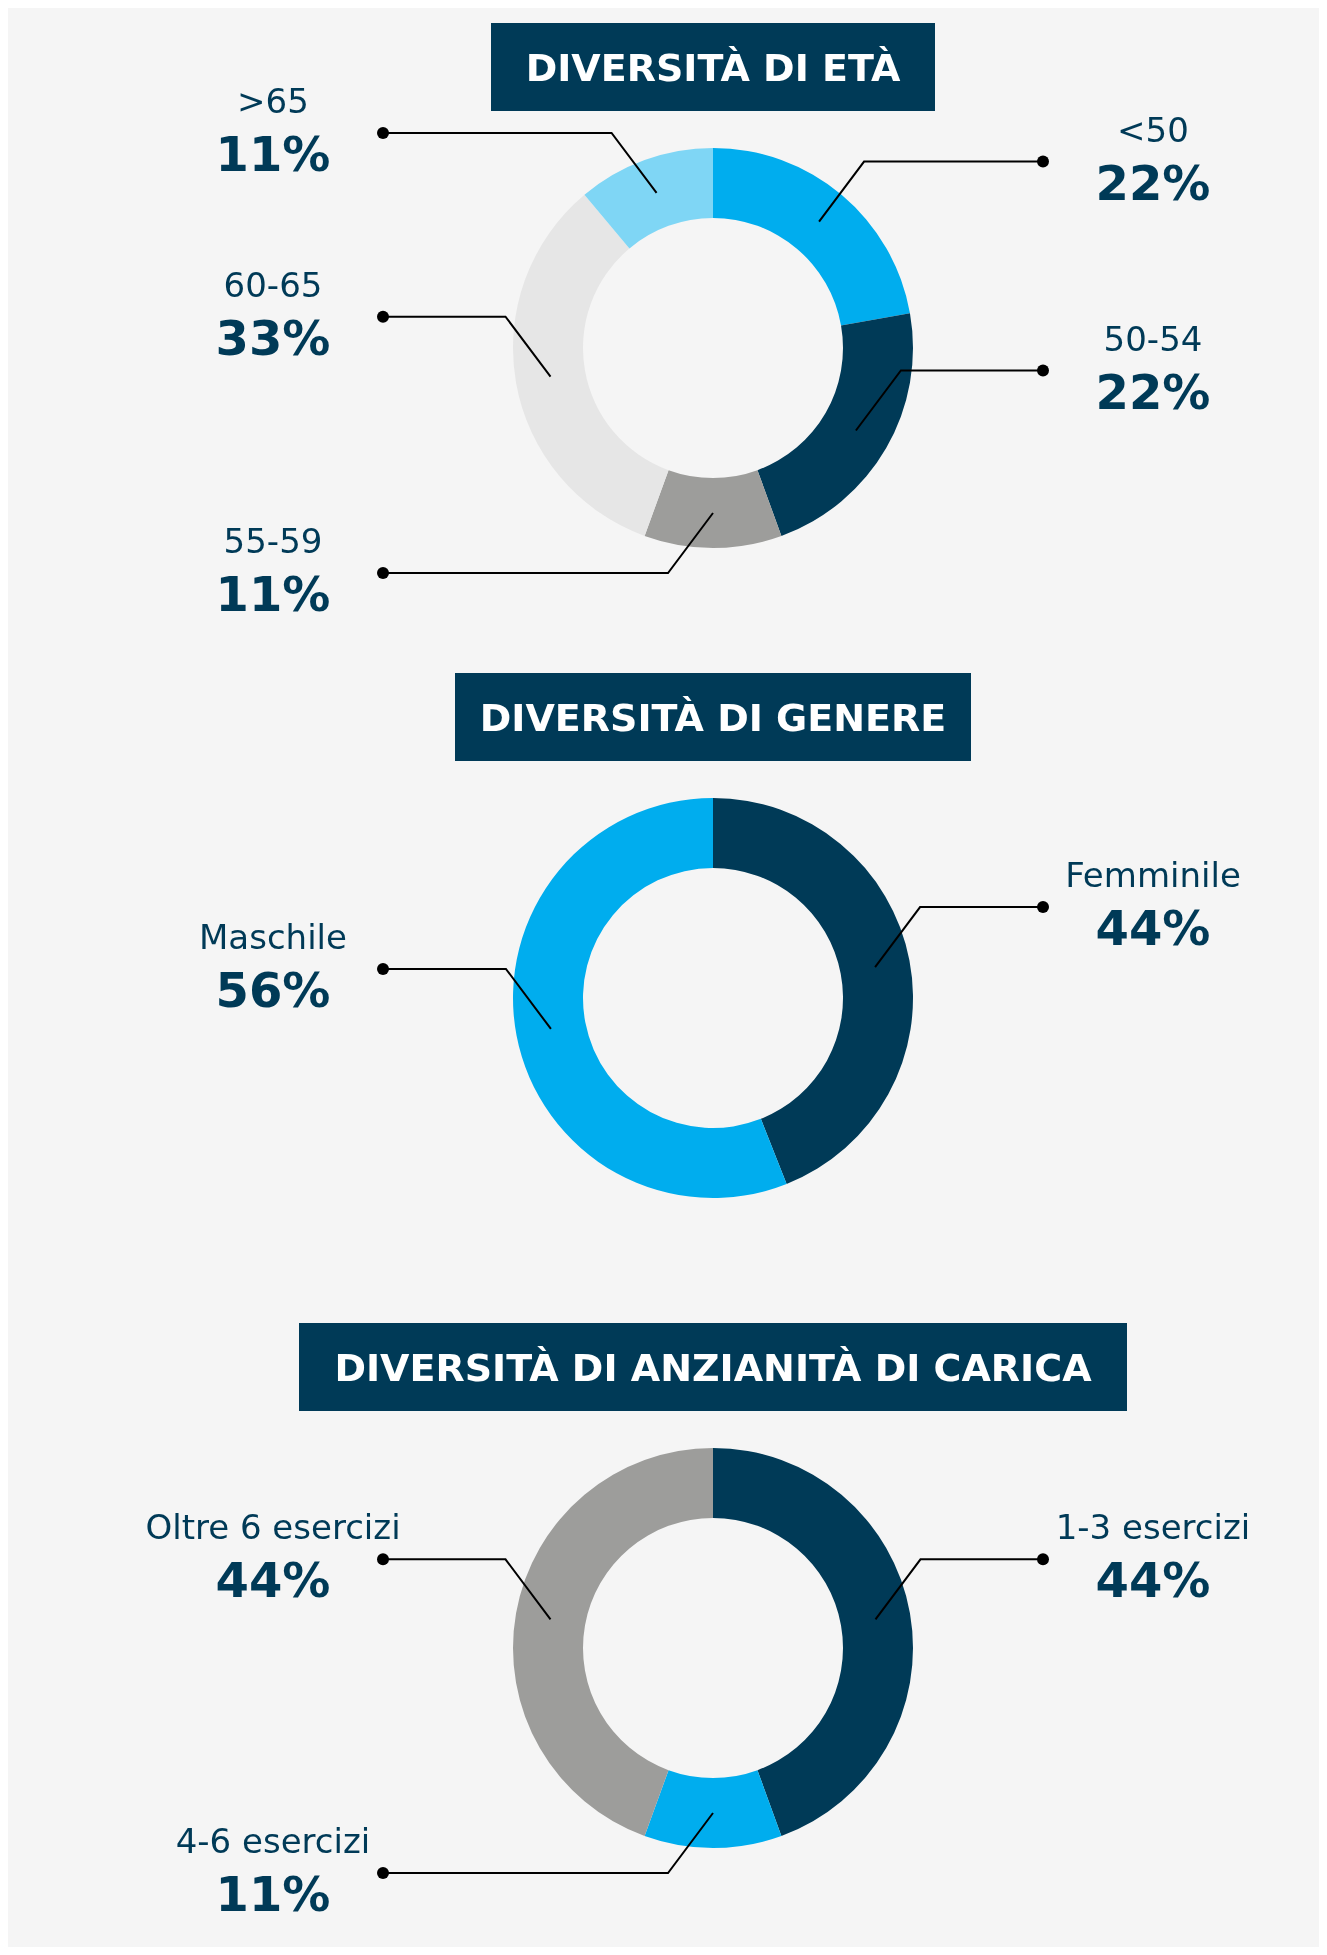 The height and width of the screenshot is (1955, 1327). I want to click on slice-label: 4-6 esercizi, so click(273, 1841).